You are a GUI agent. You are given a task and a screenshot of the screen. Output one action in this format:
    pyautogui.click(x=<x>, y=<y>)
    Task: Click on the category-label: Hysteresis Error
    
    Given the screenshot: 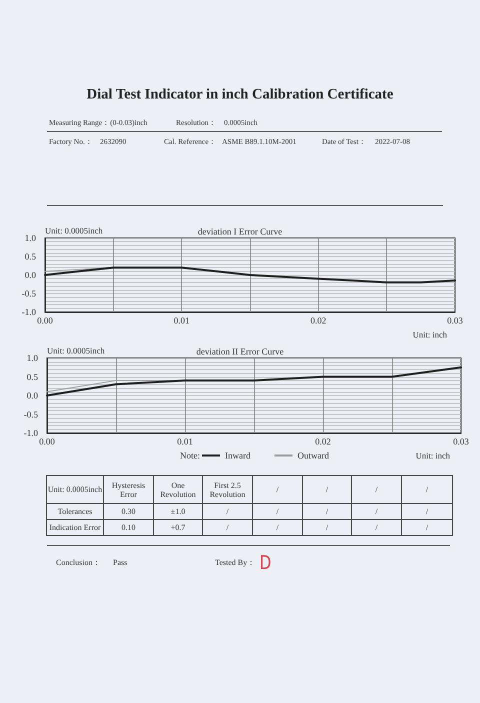 What is the action you would take?
    pyautogui.click(x=129, y=490)
    